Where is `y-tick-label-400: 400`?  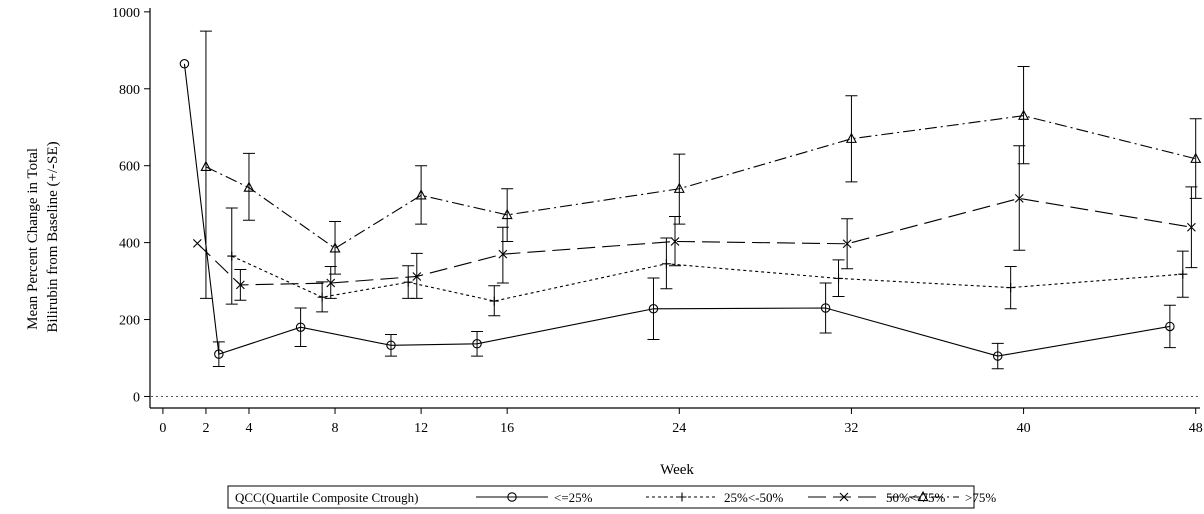
y-tick-label-400: 400 is located at coordinates (129, 244).